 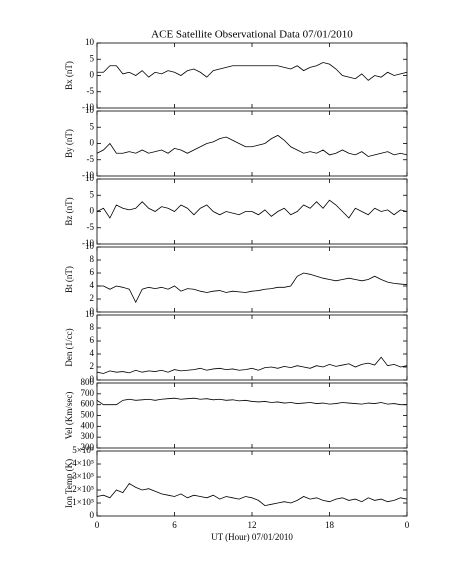 What do you see at coordinates (83, 502) in the screenshot?
I see `y-tick-label: 1×10⁵` at bounding box center [83, 502].